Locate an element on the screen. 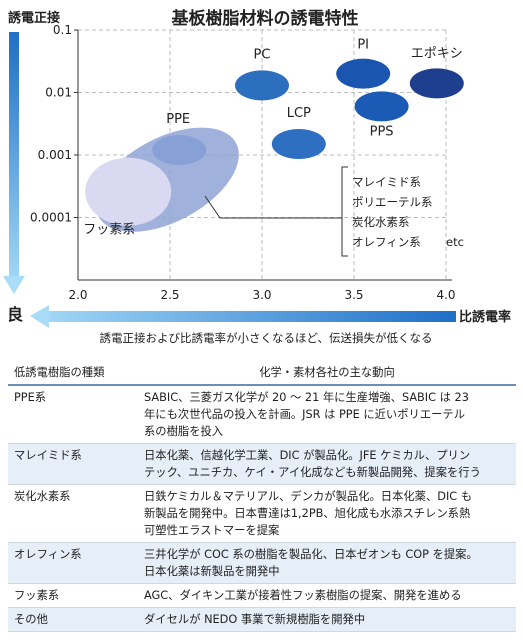 Image resolution: width=523 pixels, height=640 pixels. resin-type-cell: PPE系 is located at coordinates (73, 414).